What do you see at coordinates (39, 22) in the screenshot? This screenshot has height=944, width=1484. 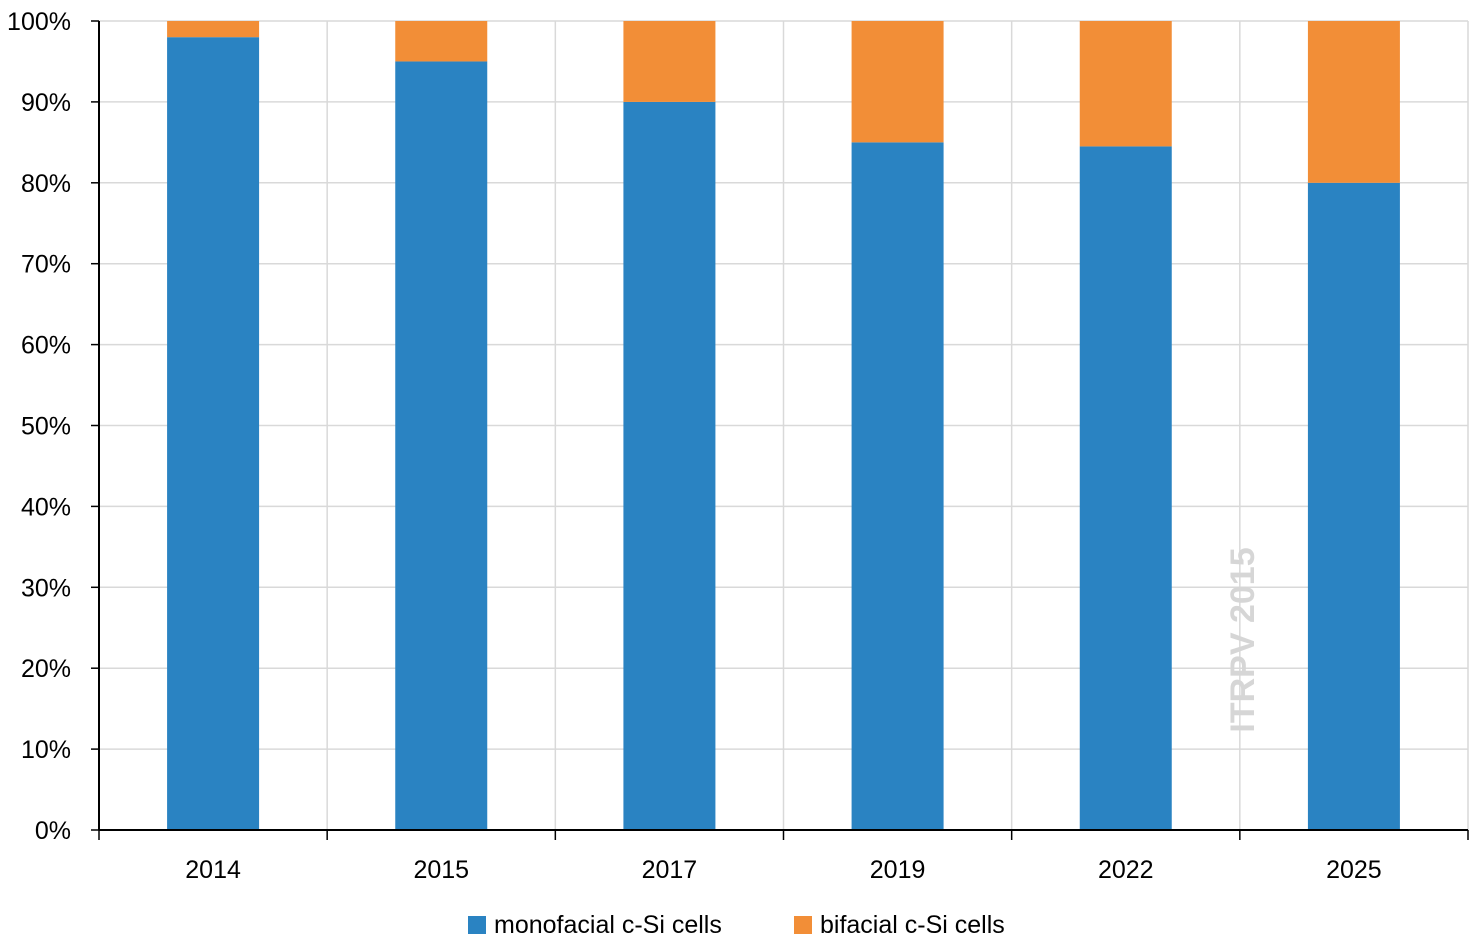 I see `y-tick-label: 100%` at bounding box center [39, 22].